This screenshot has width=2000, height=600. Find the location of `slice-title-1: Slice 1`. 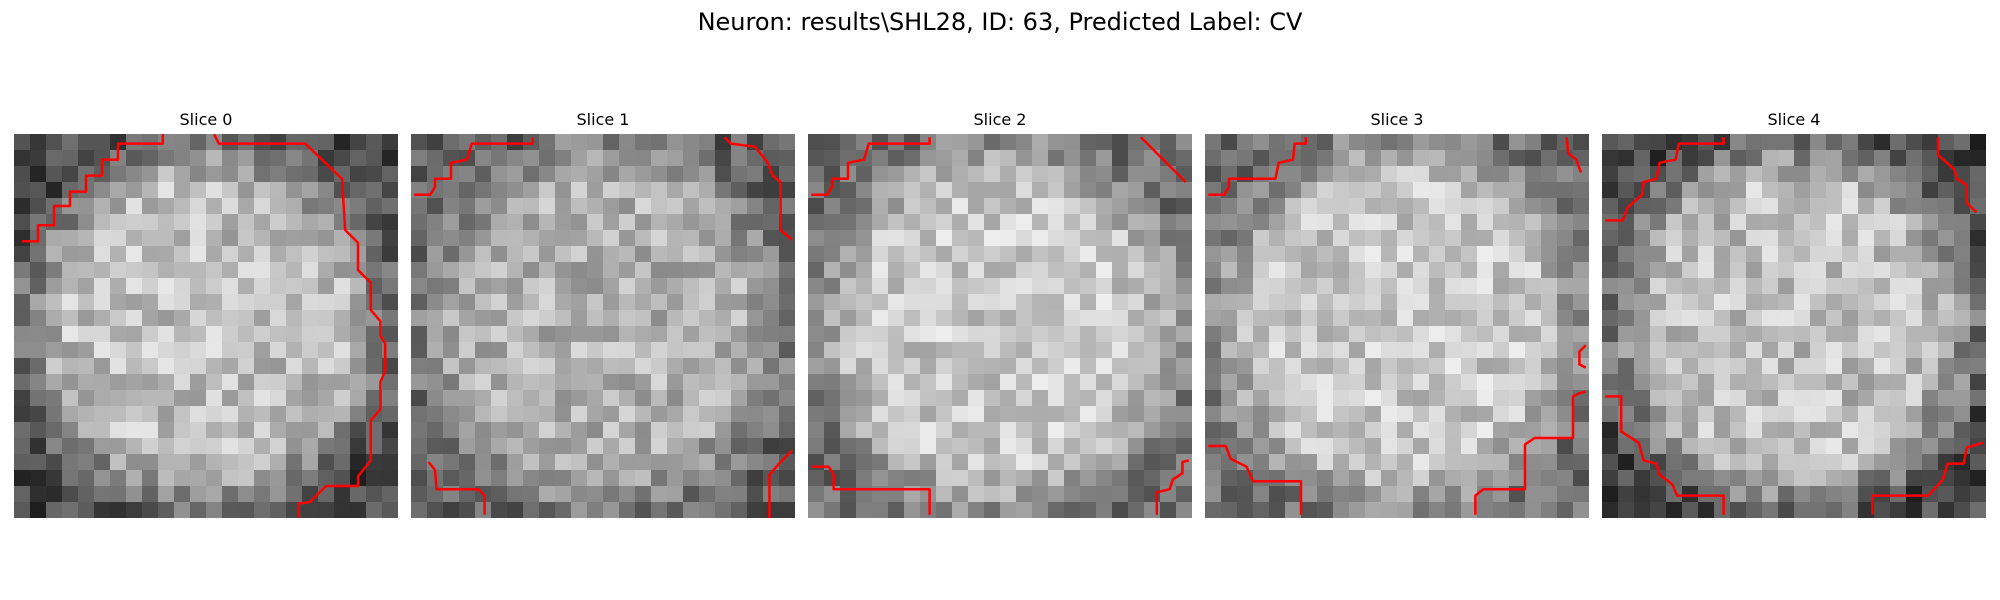

slice-title-1: Slice 1 is located at coordinates (603, 119).